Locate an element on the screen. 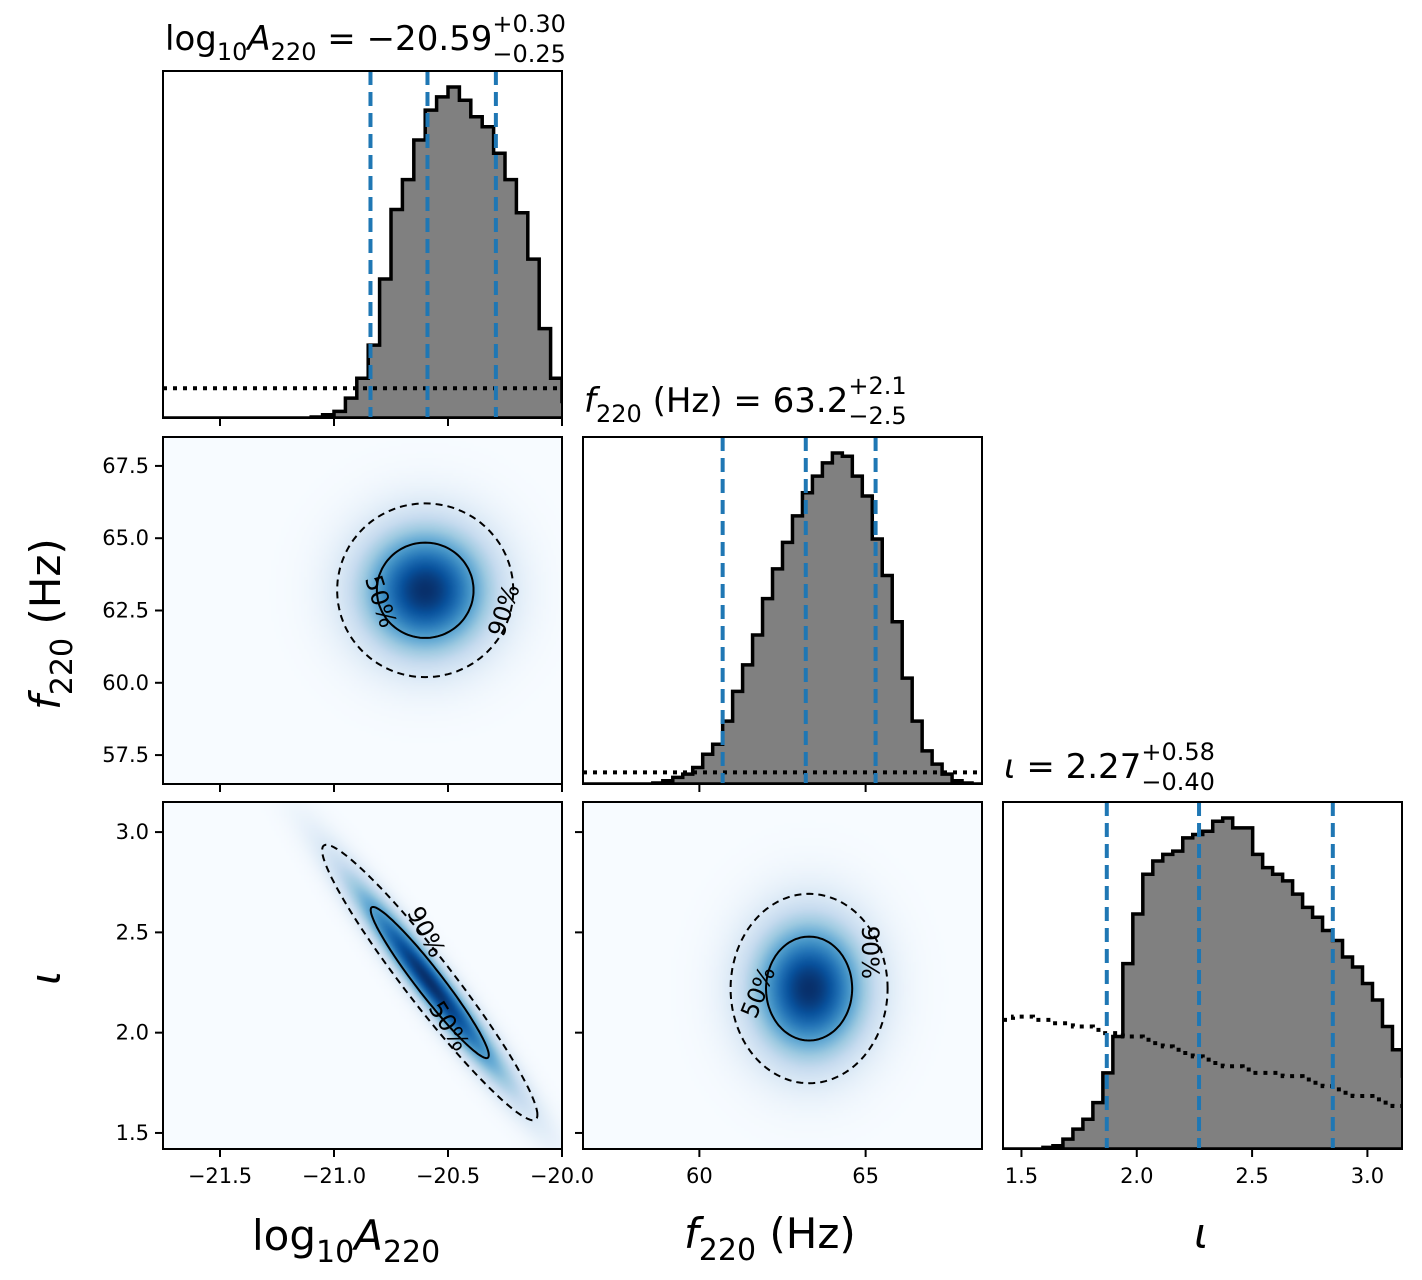  y-iota-ticklabel-0: 1.5 is located at coordinates (132, 1133).